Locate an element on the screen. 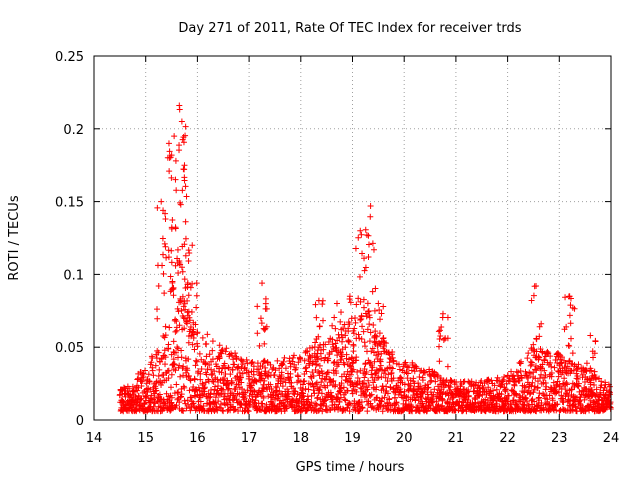  x-tick-label: 14 is located at coordinates (94, 438).